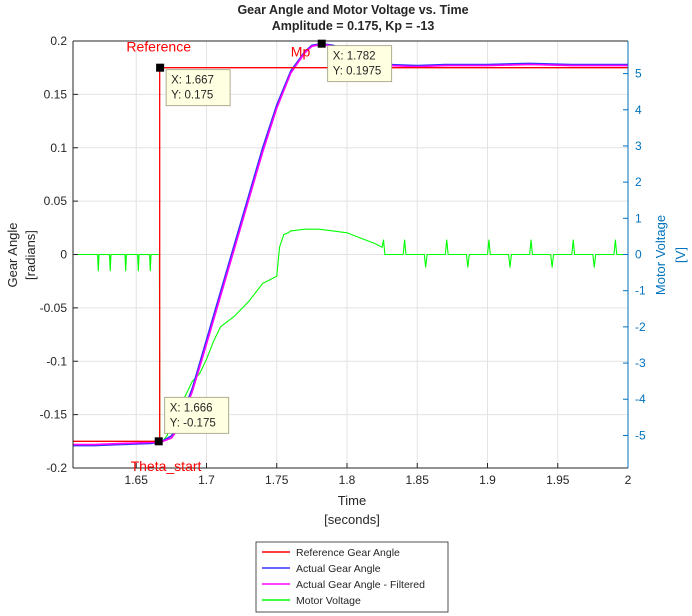 Image resolution: width=692 pixels, height=616 pixels. What do you see at coordinates (558, 480) in the screenshot?
I see `x-tick-label: 1.95` at bounding box center [558, 480].